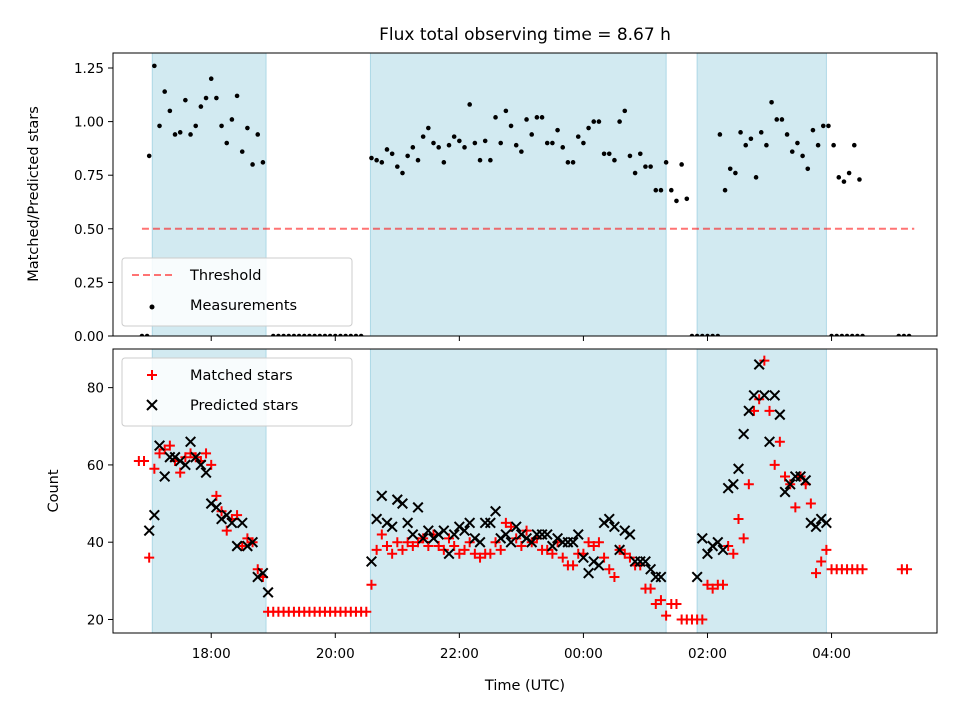  I want to click on x-tick-label: 00:00, so click(583, 654).